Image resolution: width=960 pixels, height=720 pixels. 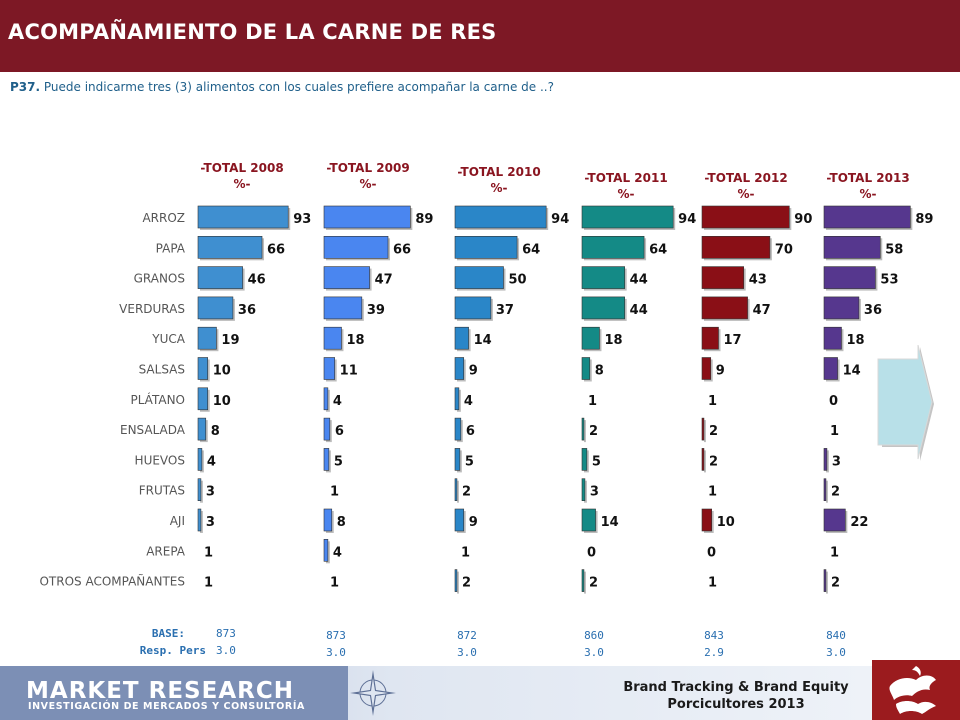 What do you see at coordinates (745, 178) in the screenshot?
I see `series-header: -TOTAL 2012` at bounding box center [745, 178].